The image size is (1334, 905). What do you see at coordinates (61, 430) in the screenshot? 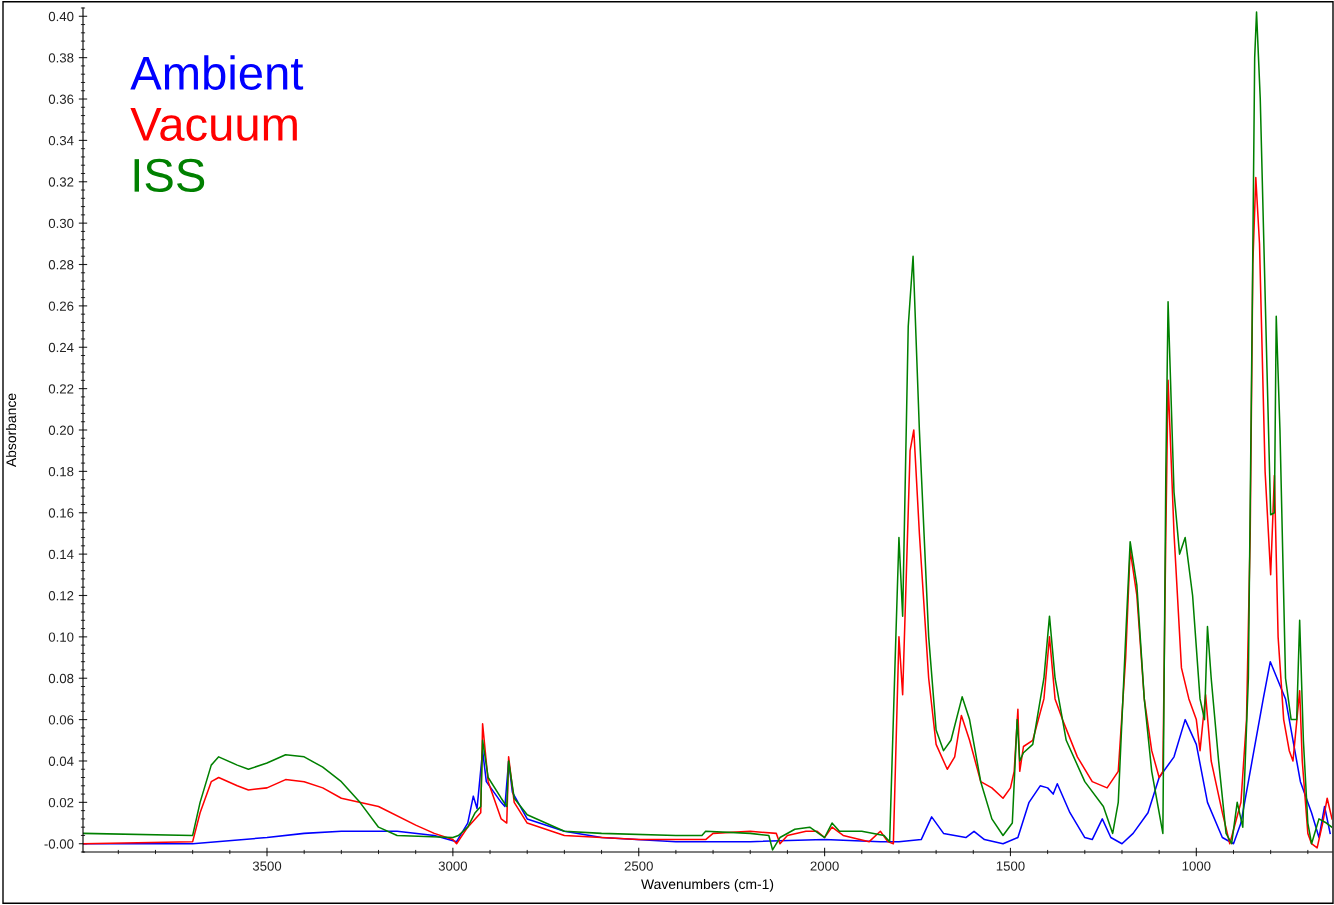
I see `y-tick-label: 0.20` at bounding box center [61, 430].